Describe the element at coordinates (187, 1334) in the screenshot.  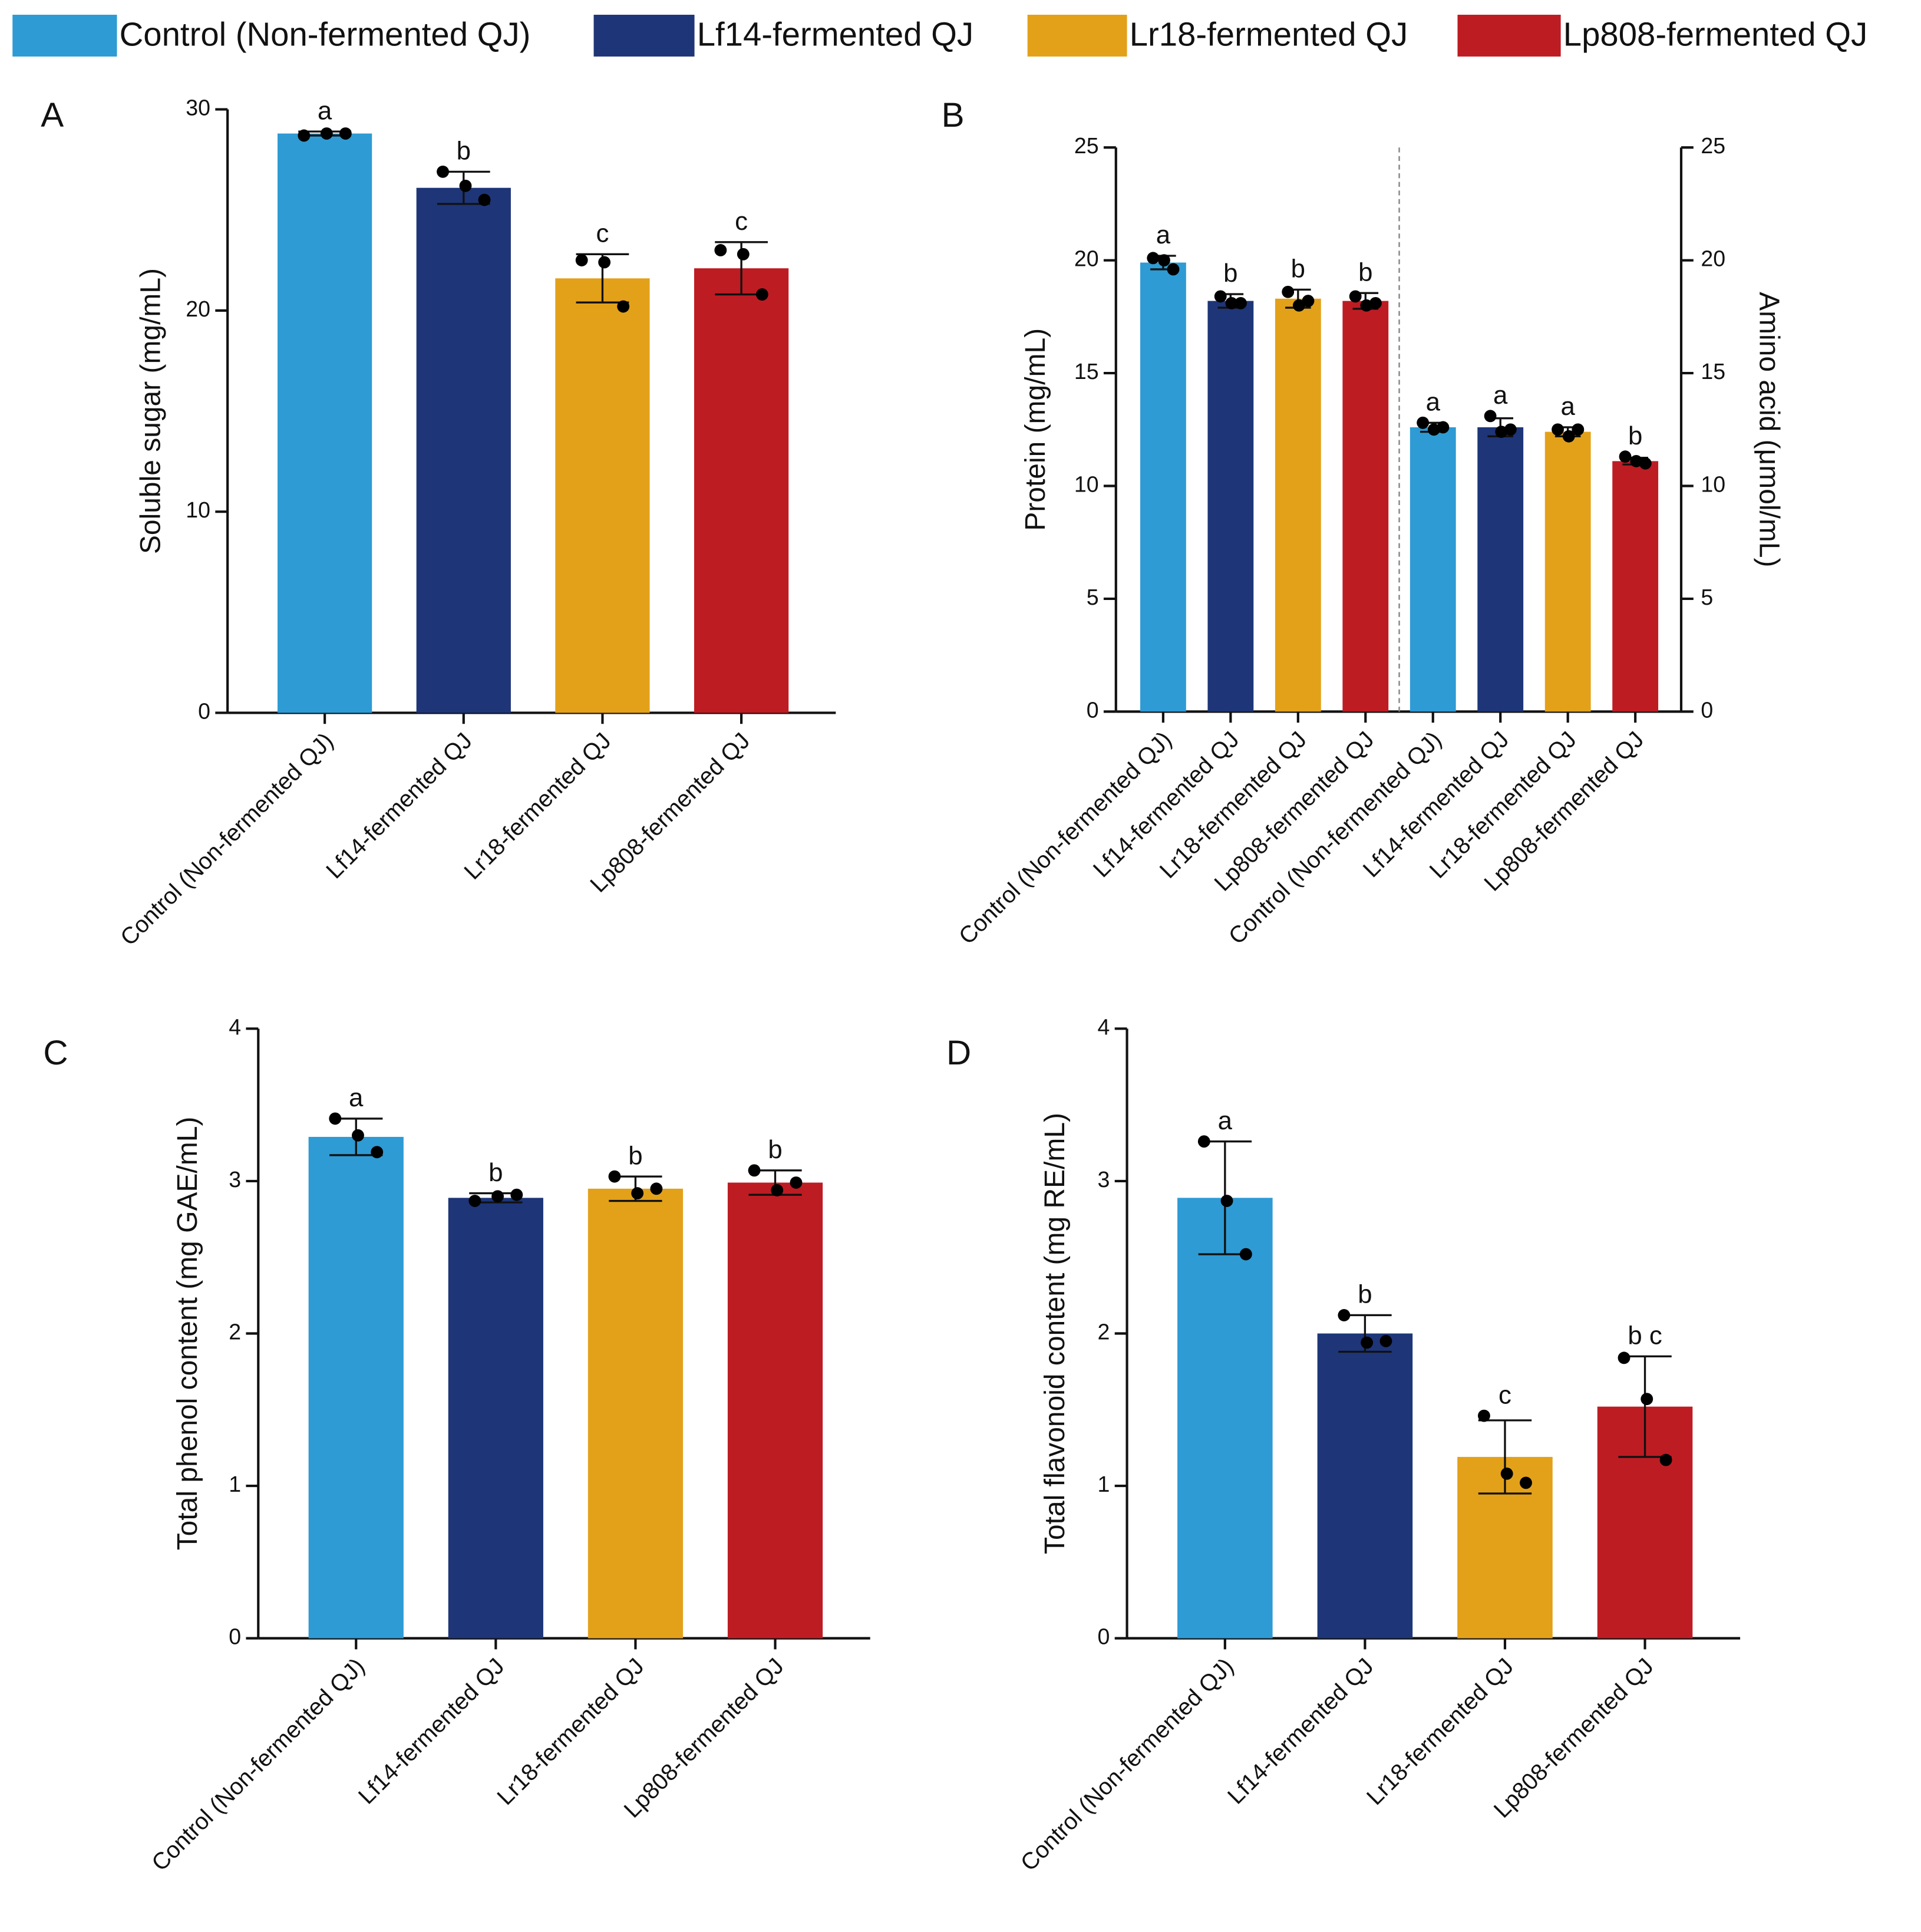
I see `y-axis-title: Total phenol content (mg GAE/mL)` at that location.